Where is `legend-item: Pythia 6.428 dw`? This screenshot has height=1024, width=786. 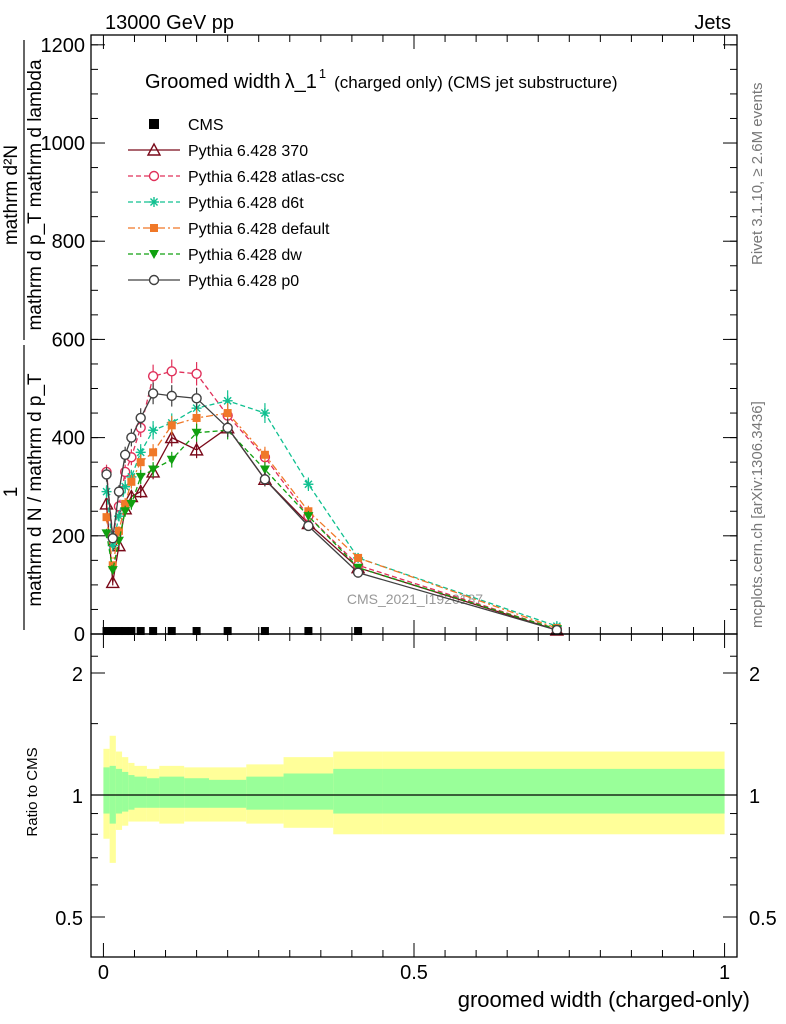 legend-item: Pythia 6.428 dw is located at coordinates (215, 255).